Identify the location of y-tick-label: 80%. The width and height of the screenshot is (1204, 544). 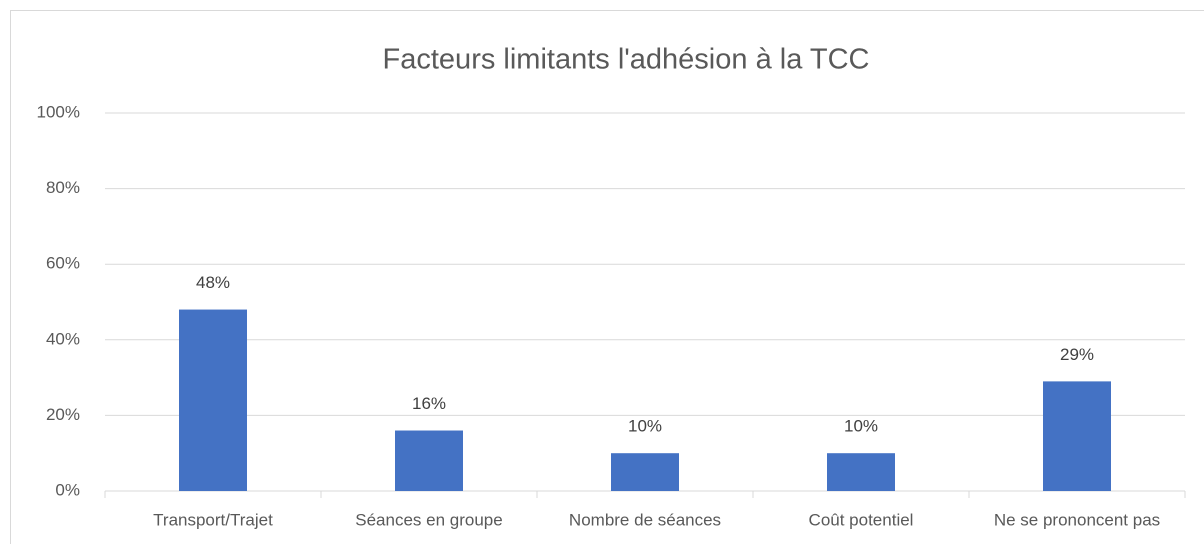
(63, 187).